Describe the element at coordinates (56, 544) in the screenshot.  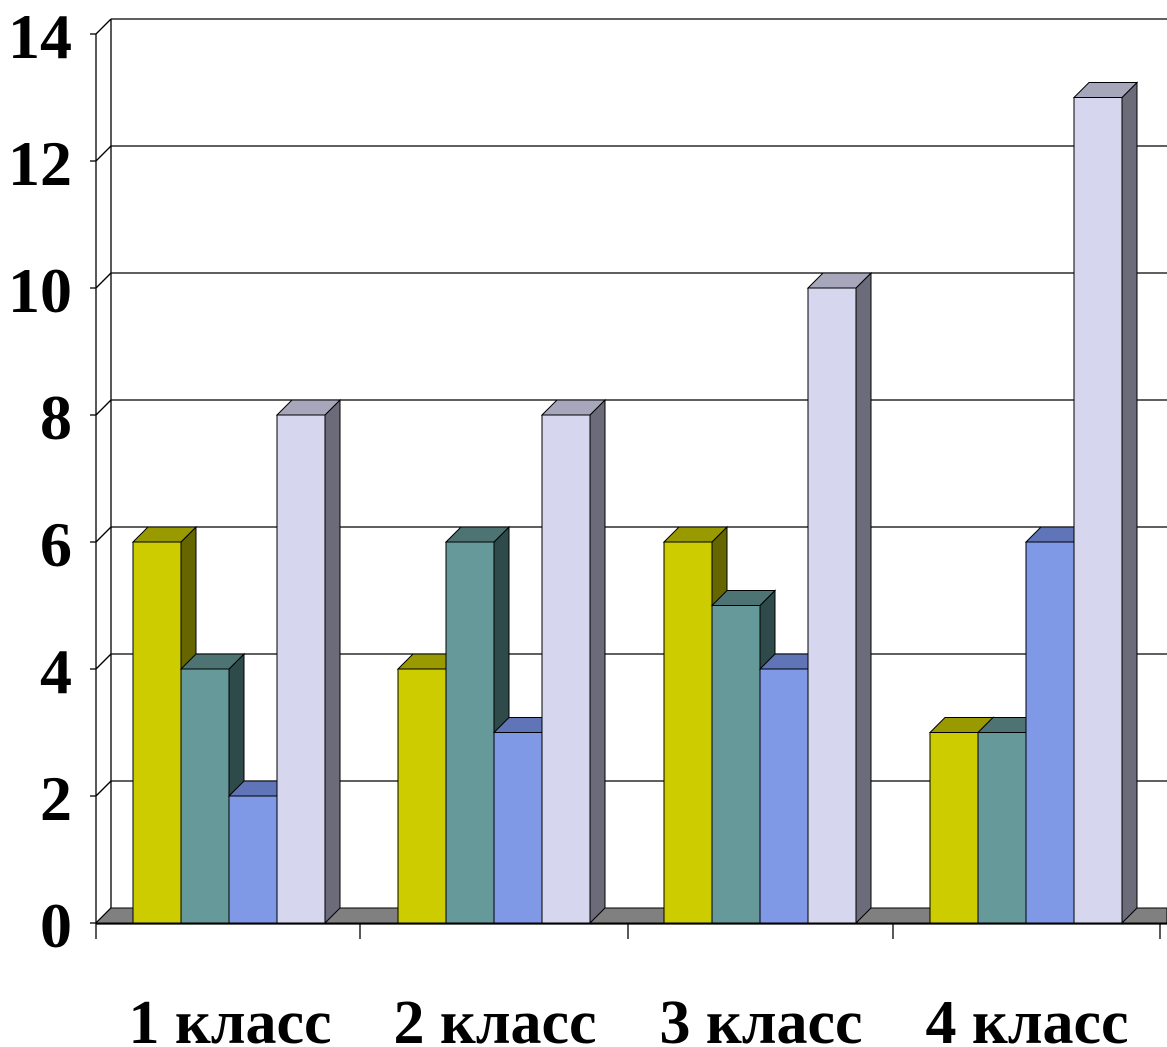
I see `y-tick-label: 6` at that location.